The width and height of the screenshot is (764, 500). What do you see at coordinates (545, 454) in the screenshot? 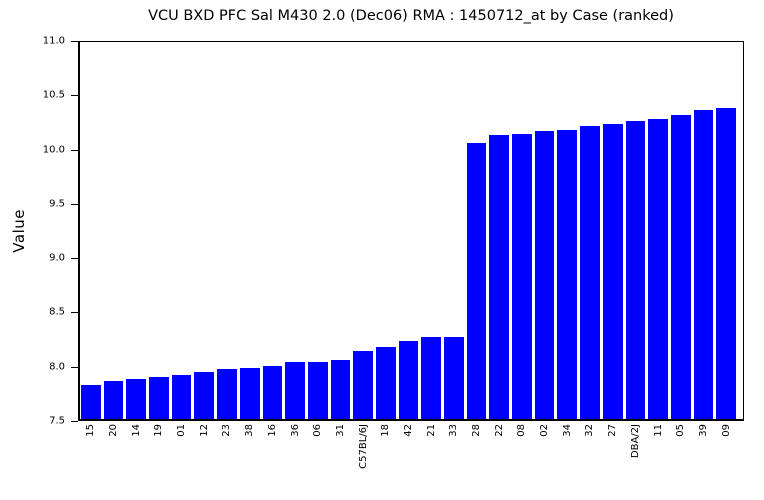
I see `x-tick-cell: 02` at bounding box center [545, 454].